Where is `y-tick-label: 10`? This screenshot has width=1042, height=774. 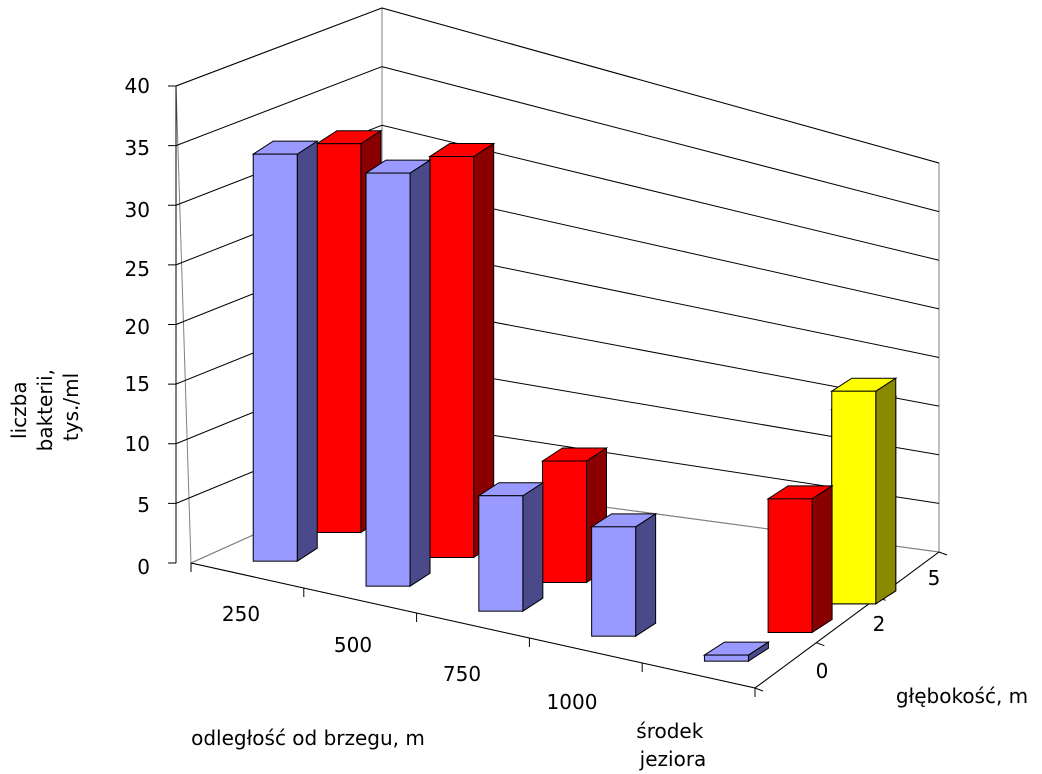 y-tick-label: 10 is located at coordinates (137, 444).